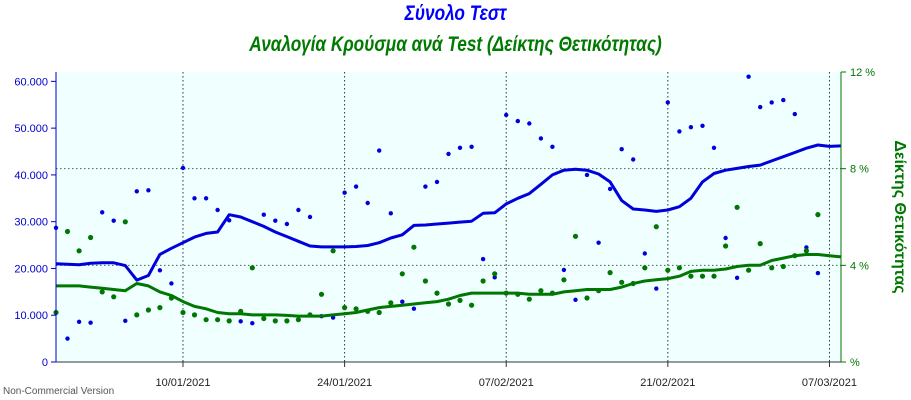  What do you see at coordinates (449, 285) in the screenshot?
I see `positivity-moving-average-line` at bounding box center [449, 285].